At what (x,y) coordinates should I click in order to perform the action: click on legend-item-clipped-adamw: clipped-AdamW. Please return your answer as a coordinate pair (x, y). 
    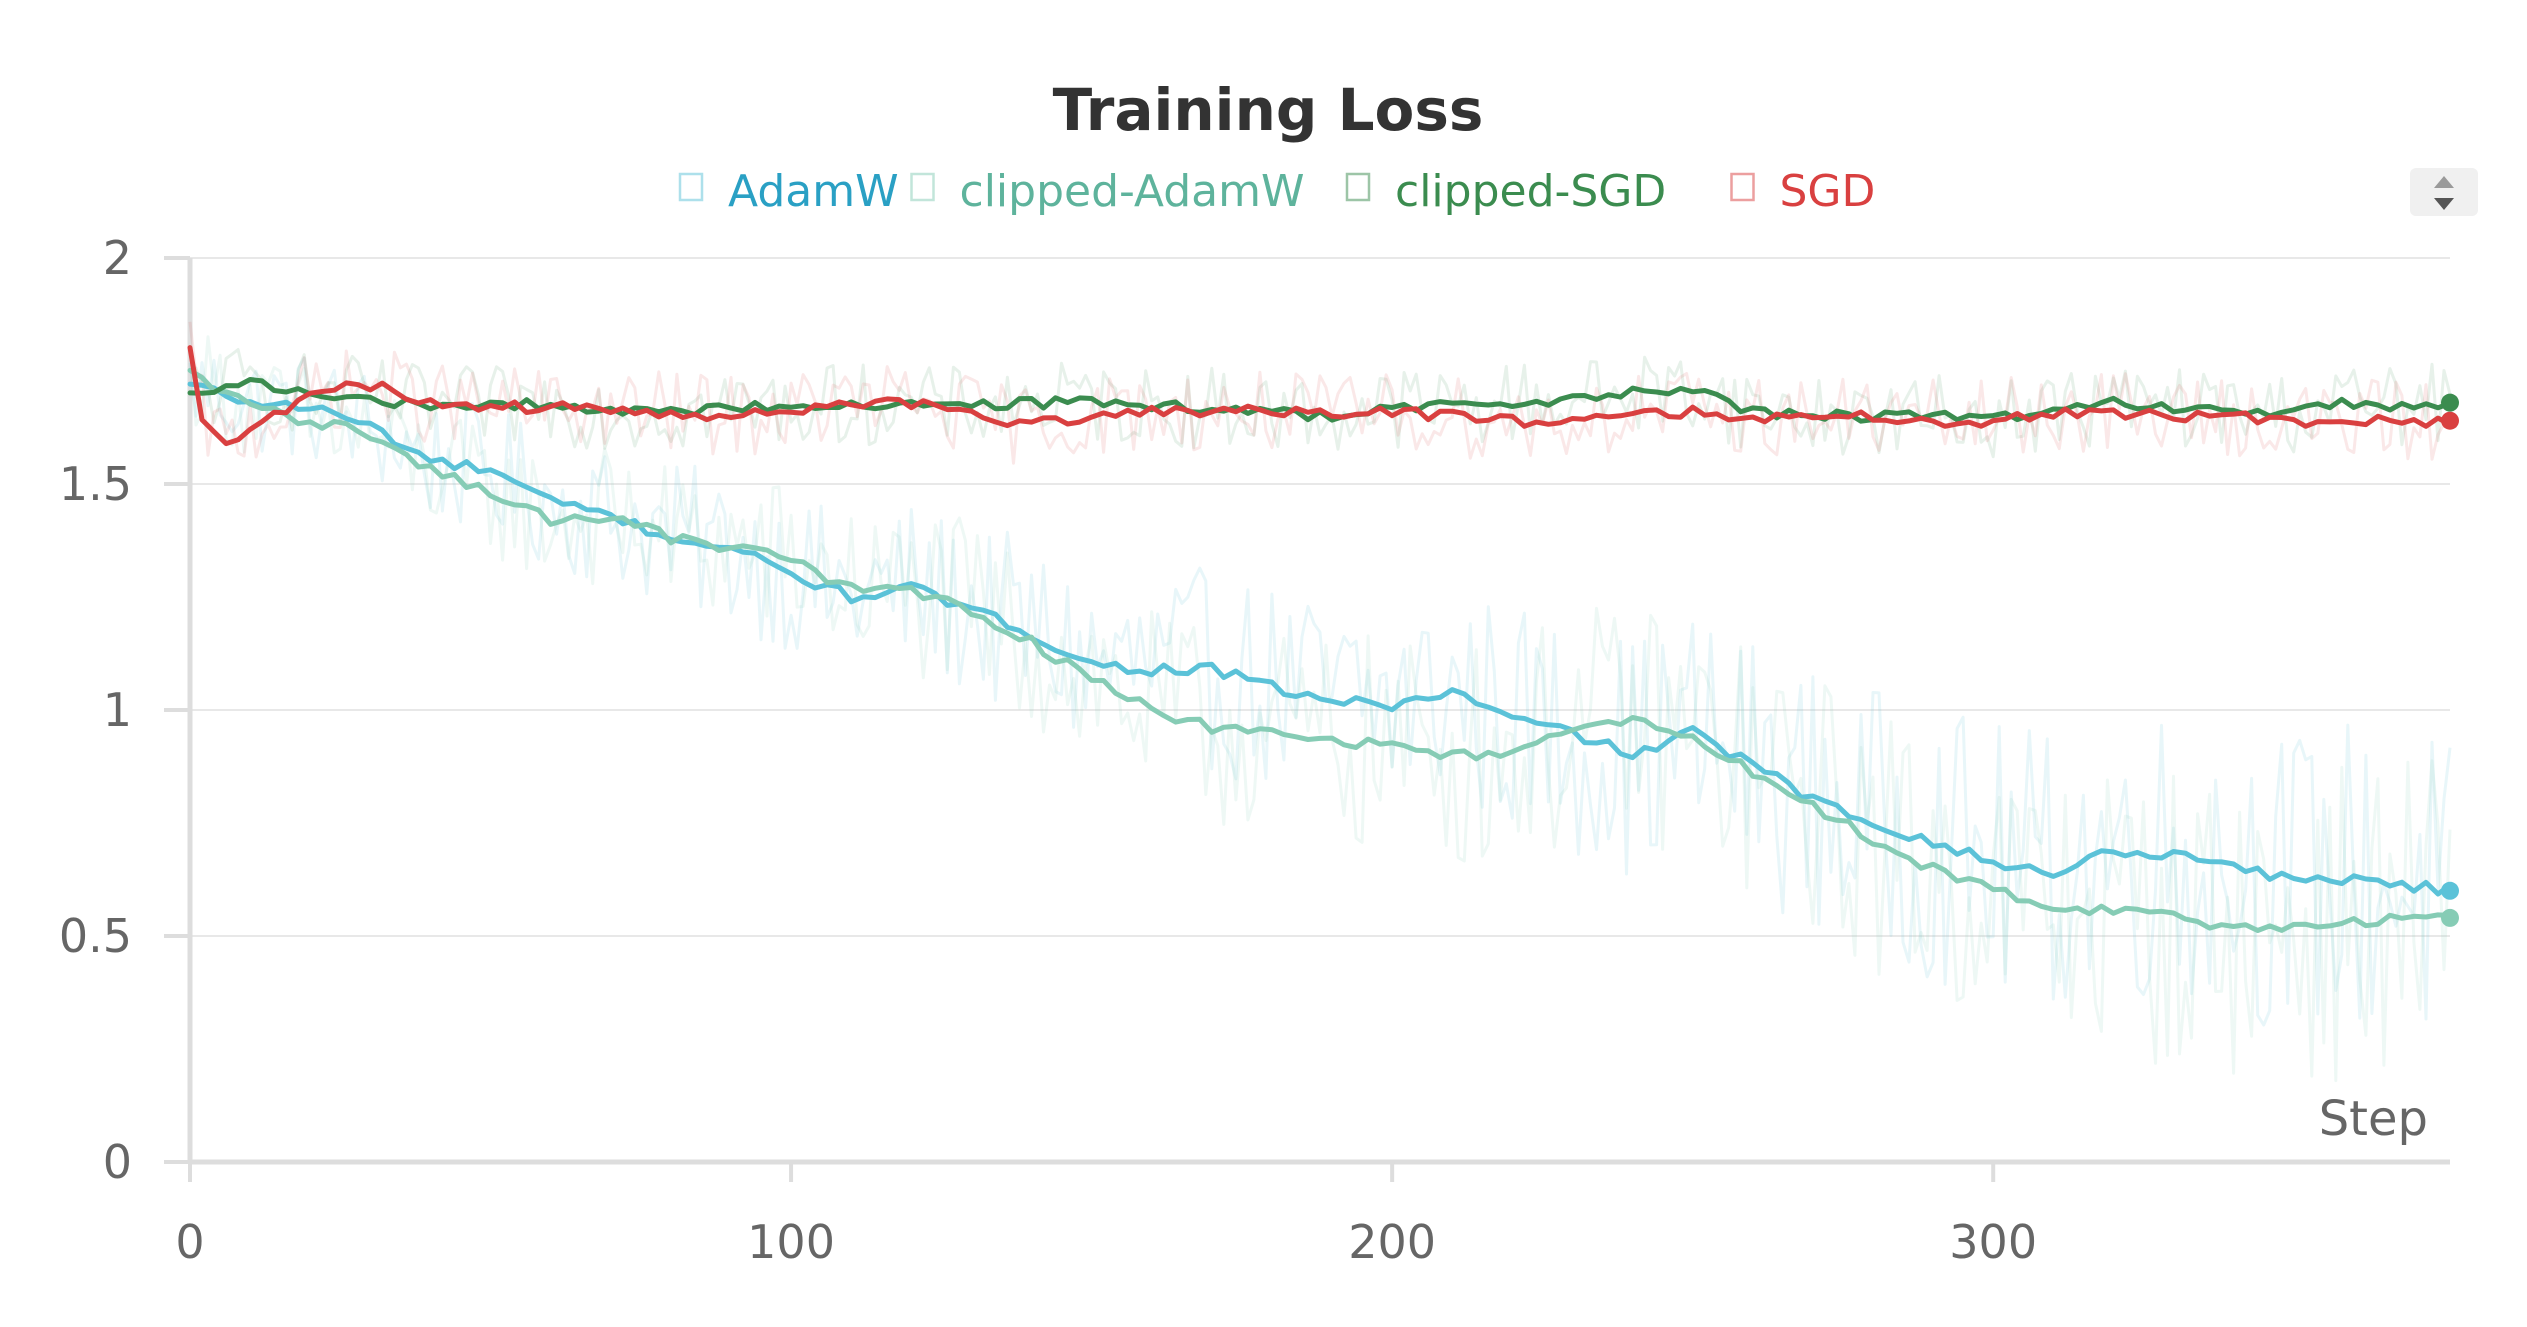
    Looking at the image, I should click on (1107, 191).